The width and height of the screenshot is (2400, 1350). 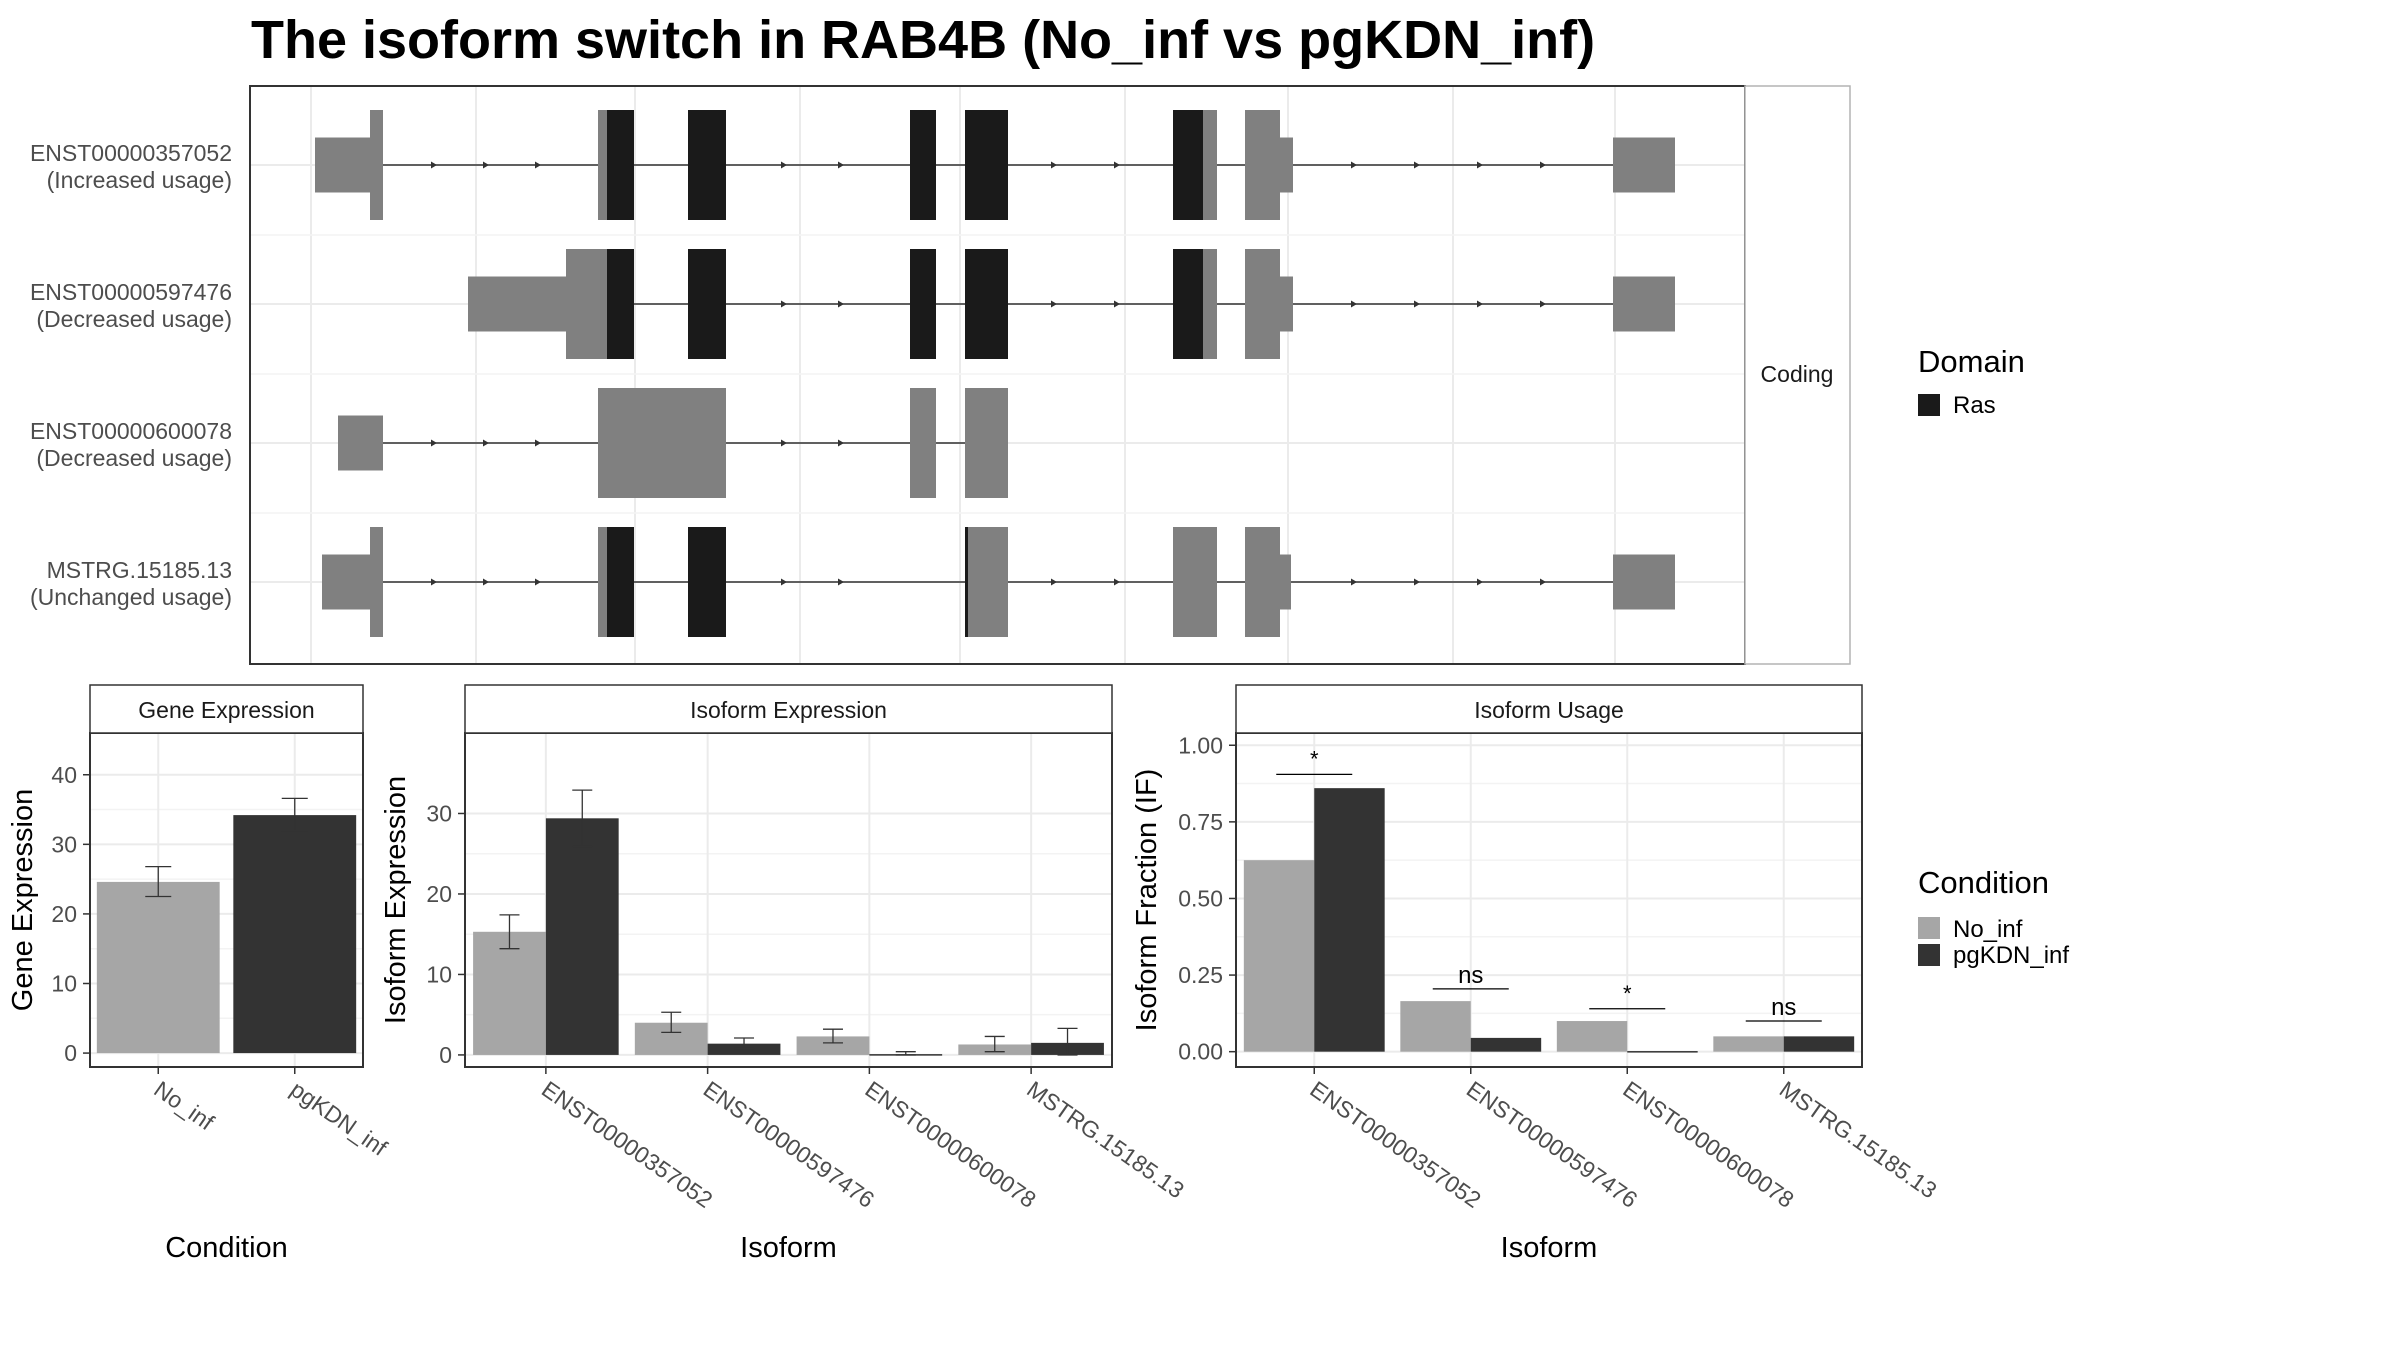 What do you see at coordinates (2011, 955) in the screenshot?
I see `condition-legend-label-pgkdn-inf: pgKDN_inf` at bounding box center [2011, 955].